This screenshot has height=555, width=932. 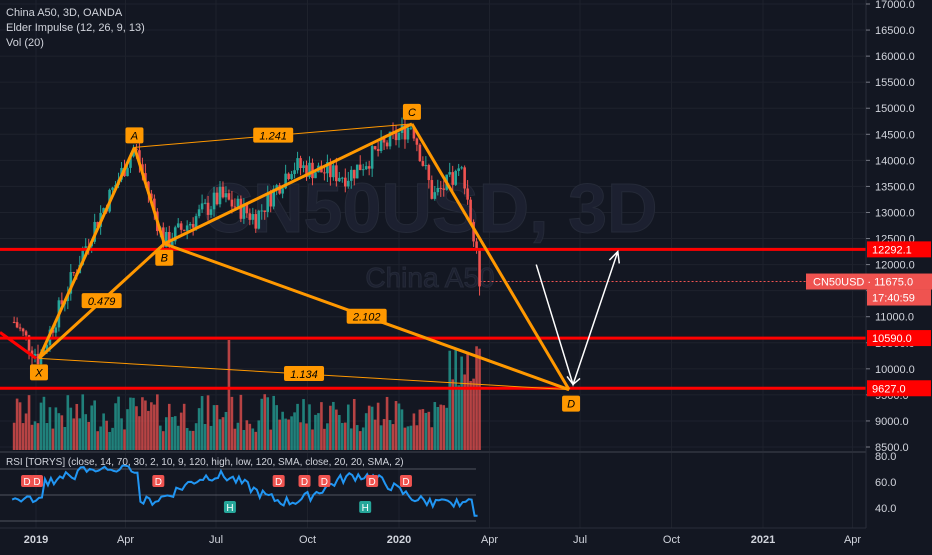 What do you see at coordinates (571, 403) in the screenshot?
I see `pattern-point-badge` at bounding box center [571, 403].